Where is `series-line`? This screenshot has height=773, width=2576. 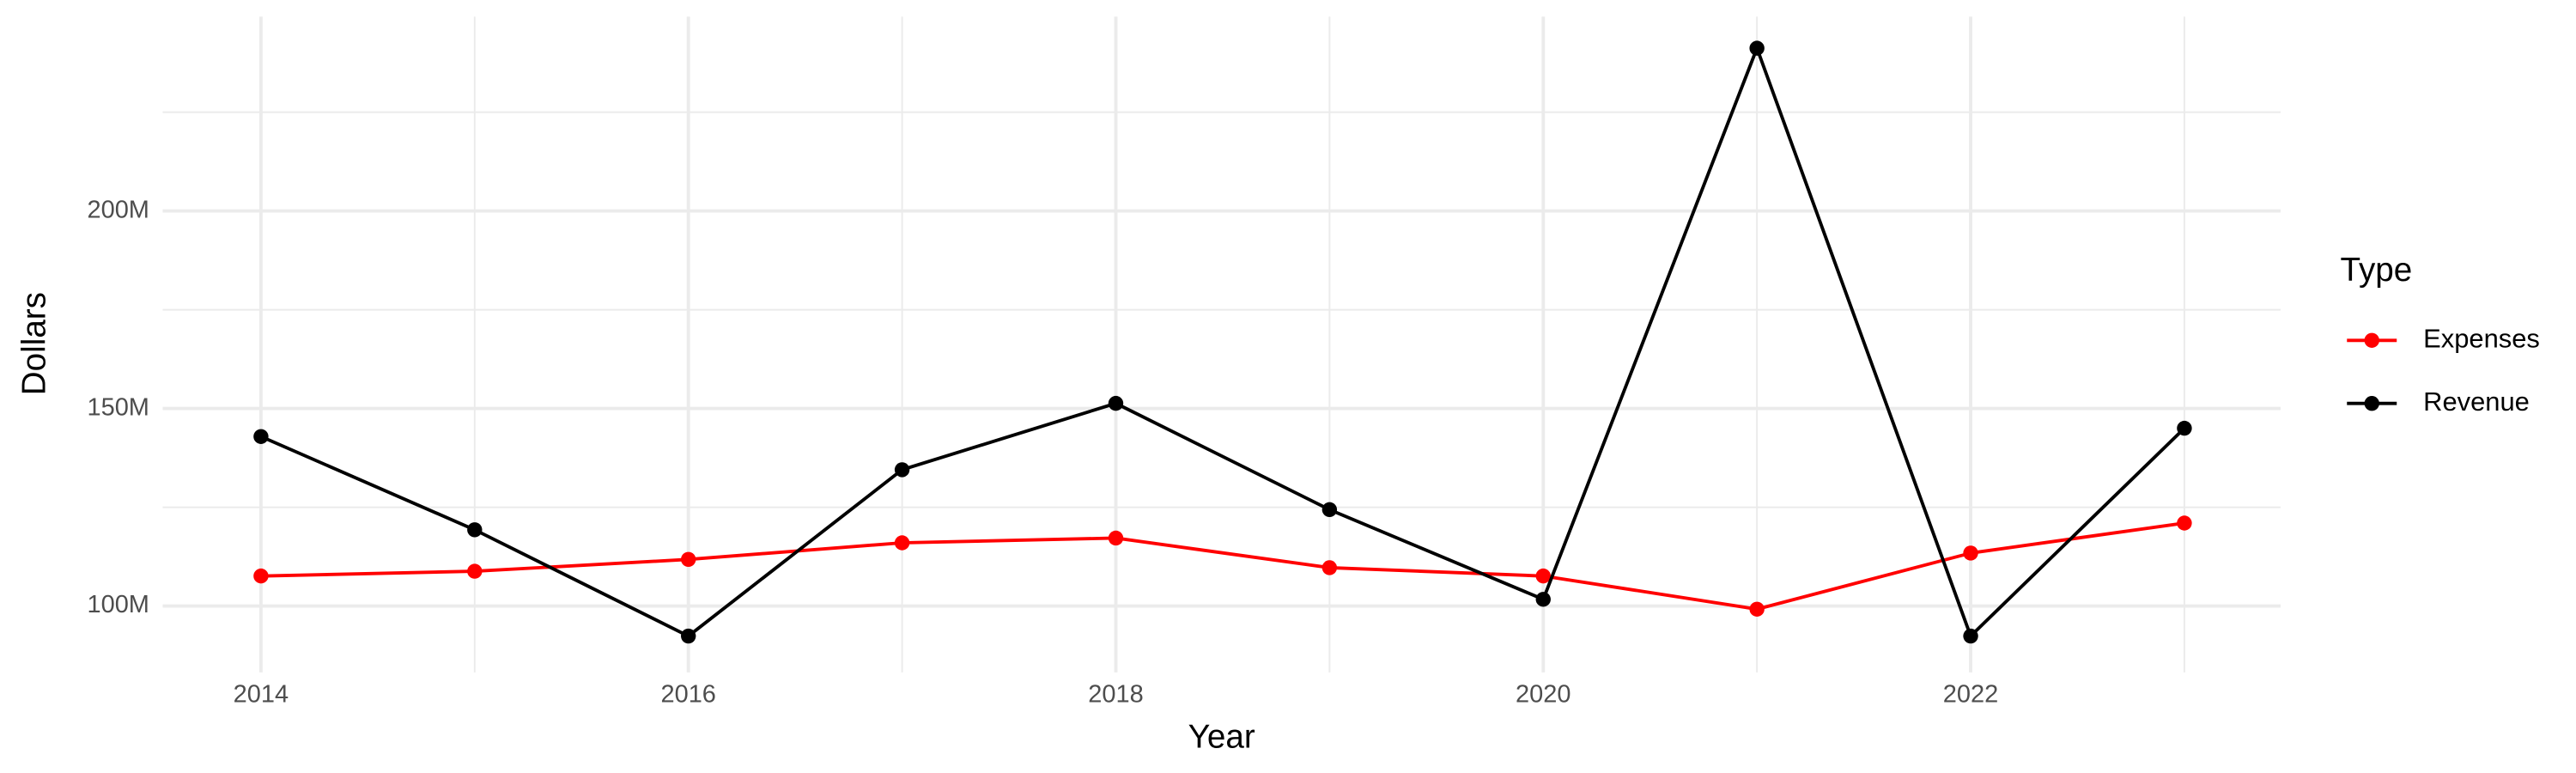 series-line is located at coordinates (1222, 566).